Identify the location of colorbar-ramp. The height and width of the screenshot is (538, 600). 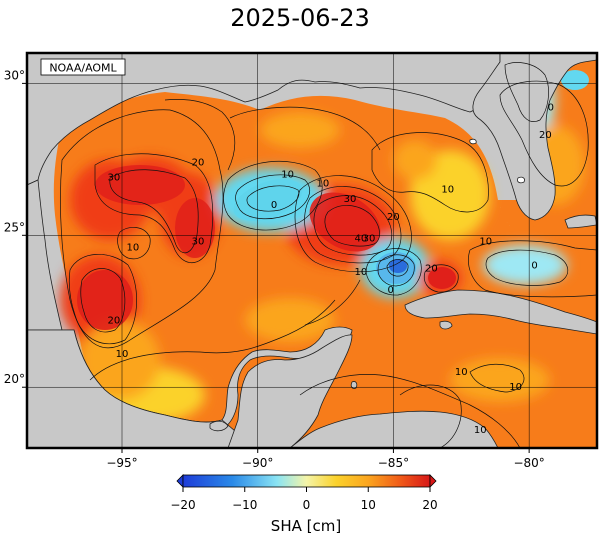
(306, 481).